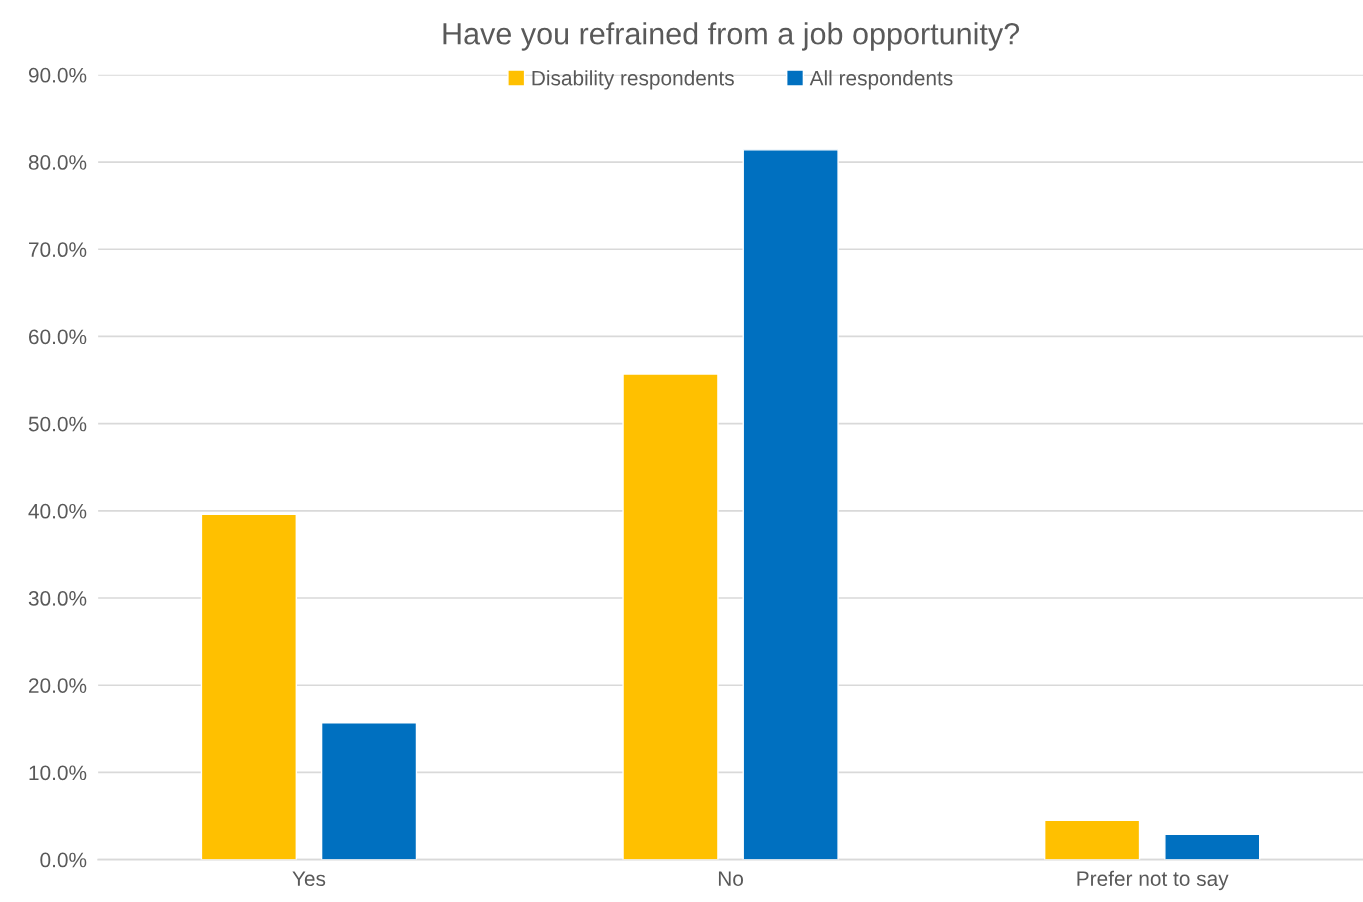 The width and height of the screenshot is (1363, 902). Describe the element at coordinates (731, 36) in the screenshot. I see `chart-title: Have you refrained from a job opportunity?` at that location.